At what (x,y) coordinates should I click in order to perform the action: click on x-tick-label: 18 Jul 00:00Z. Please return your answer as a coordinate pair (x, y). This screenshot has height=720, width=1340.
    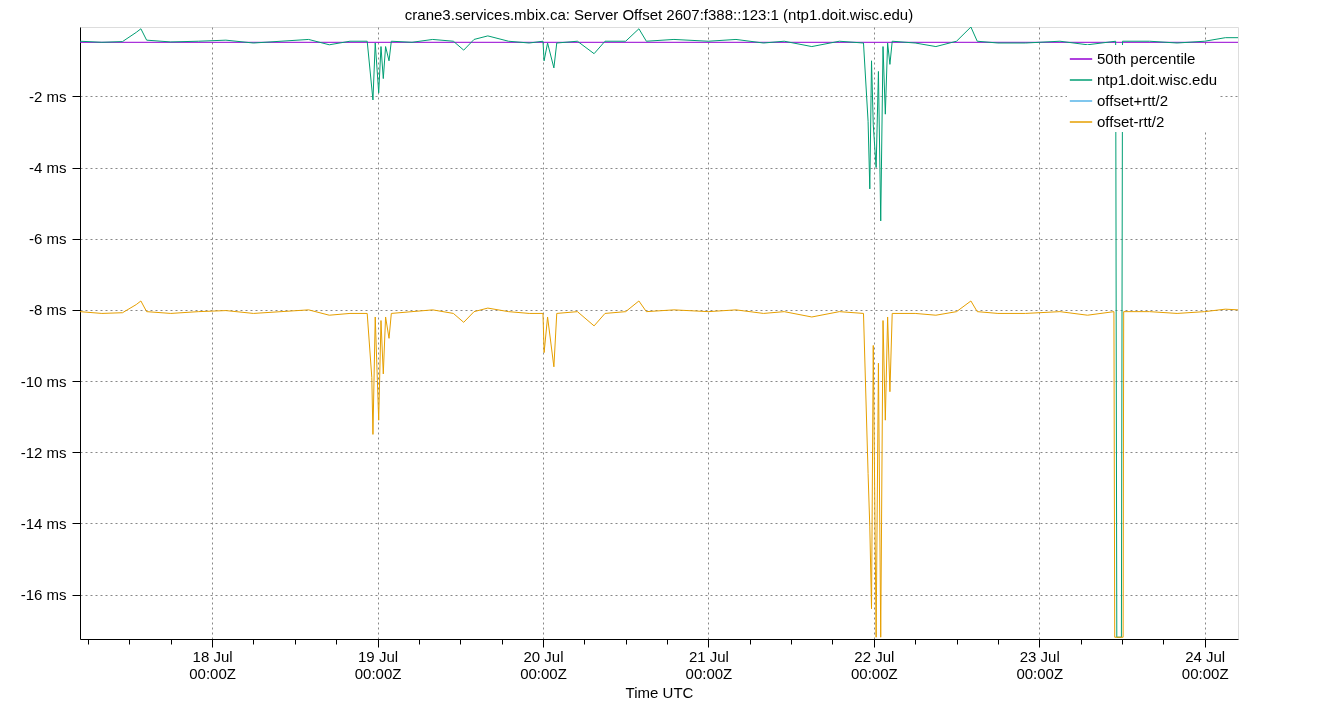
    Looking at the image, I should click on (212, 664).